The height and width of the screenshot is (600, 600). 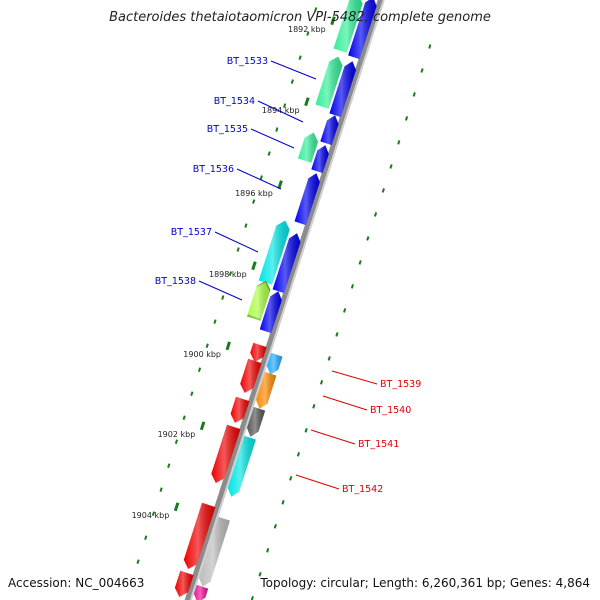 I want to click on gene-label: BT_1535, so click(x=227, y=129).